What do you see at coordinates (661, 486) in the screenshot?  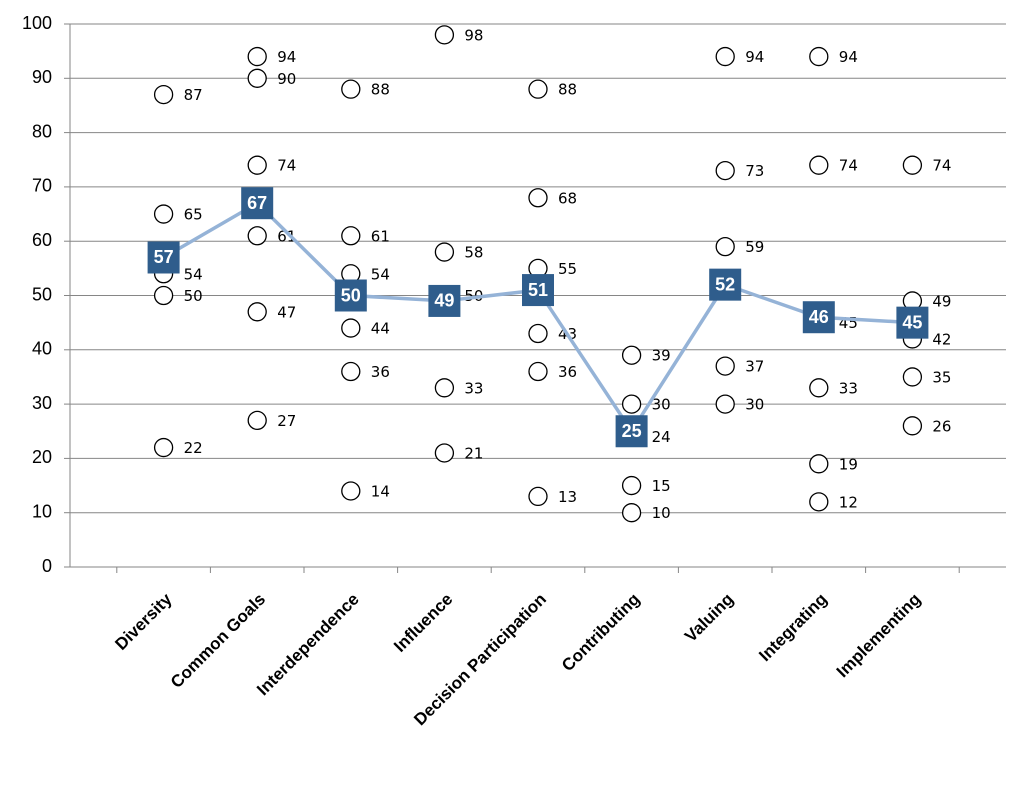 I see `score-label: 15` at bounding box center [661, 486].